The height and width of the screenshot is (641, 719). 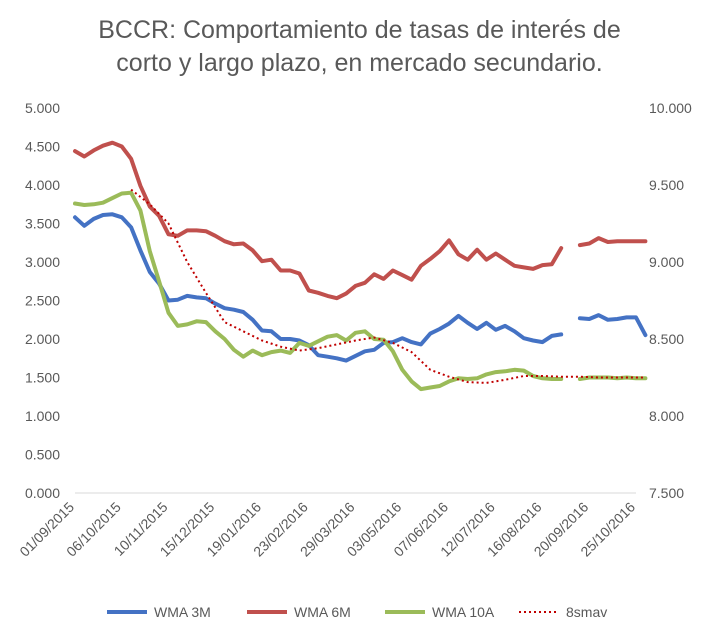 I want to click on y-left-tick-label: 4.500, so click(x=42, y=147).